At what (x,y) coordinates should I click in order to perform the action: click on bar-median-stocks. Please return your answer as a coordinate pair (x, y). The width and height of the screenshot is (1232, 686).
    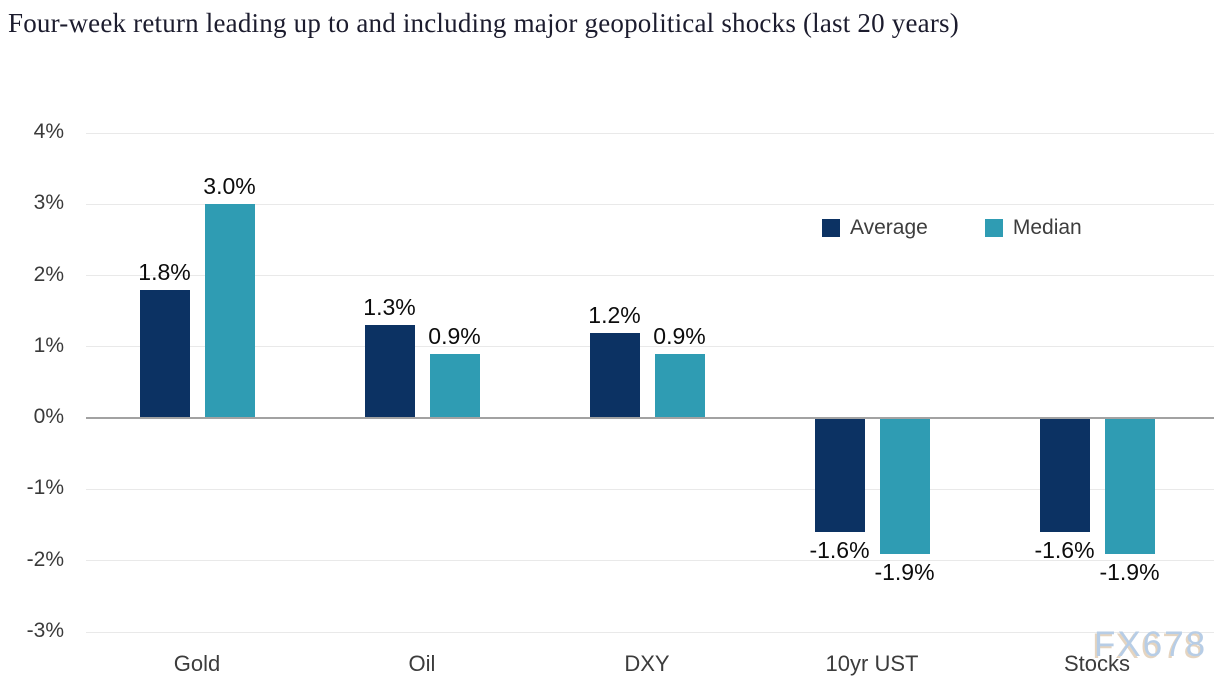
    Looking at the image, I should click on (1129, 486).